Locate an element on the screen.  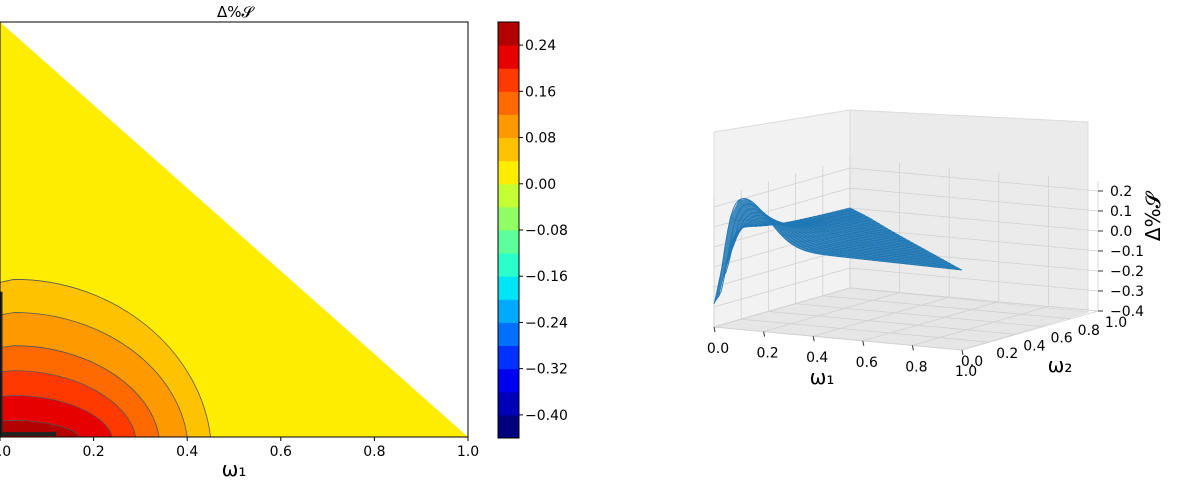
colorbar-blocks is located at coordinates (508, 230).